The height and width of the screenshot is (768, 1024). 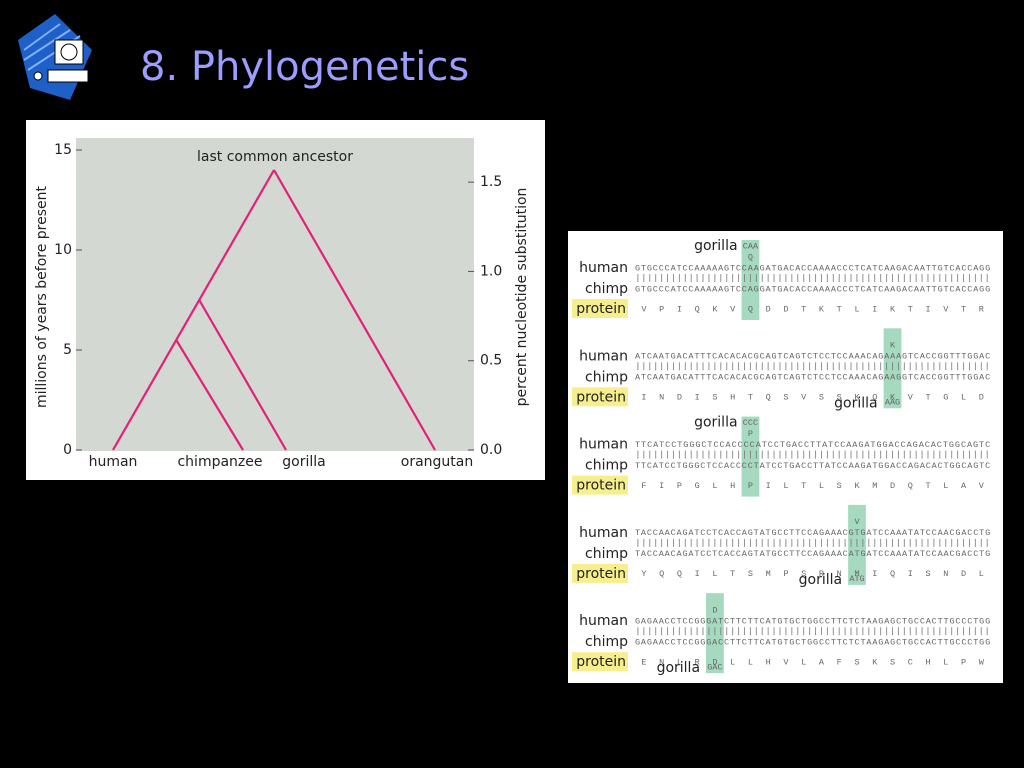 I want to click on gorilla-aa: D, so click(x=714, y=610).